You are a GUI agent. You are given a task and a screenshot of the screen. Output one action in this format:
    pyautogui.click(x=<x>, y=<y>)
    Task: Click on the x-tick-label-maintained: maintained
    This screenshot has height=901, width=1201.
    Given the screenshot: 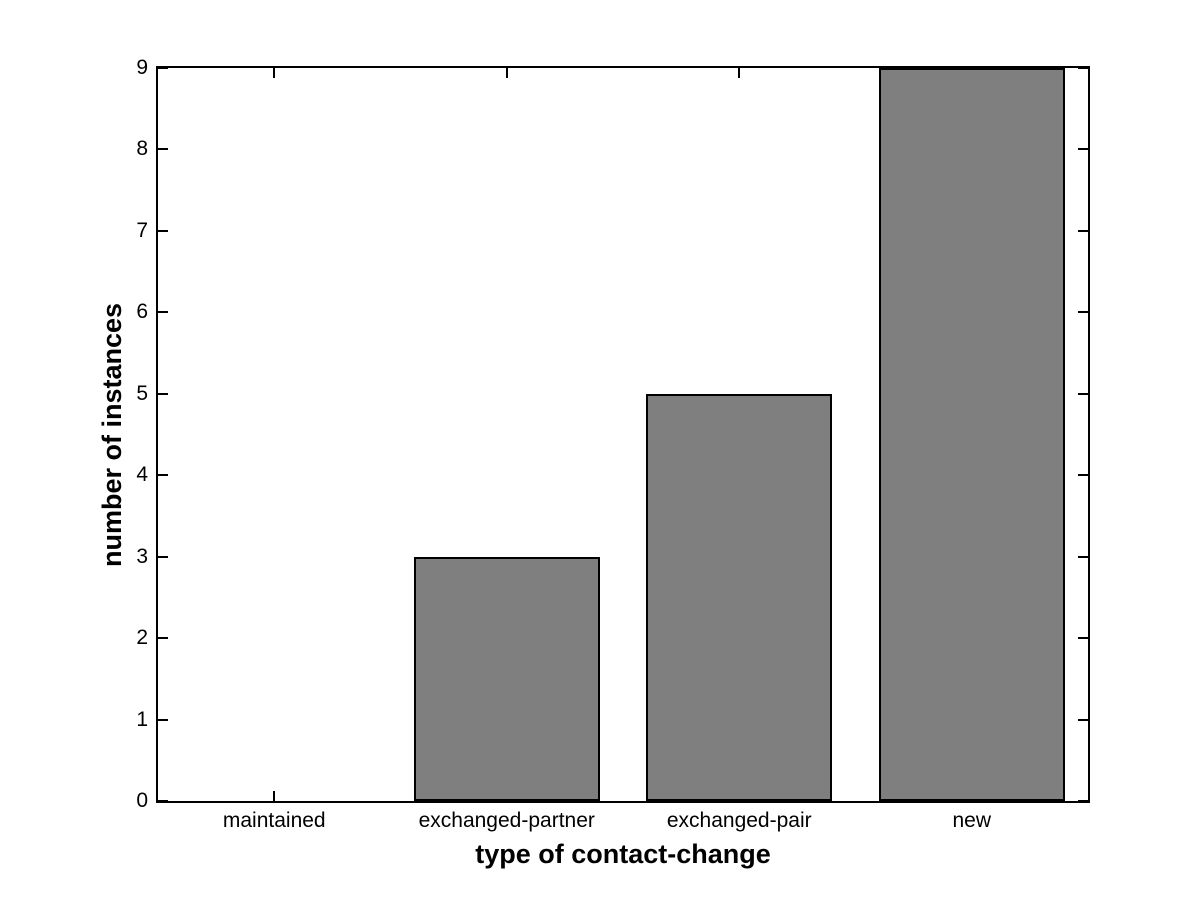 What is the action you would take?
    pyautogui.click(x=274, y=820)
    